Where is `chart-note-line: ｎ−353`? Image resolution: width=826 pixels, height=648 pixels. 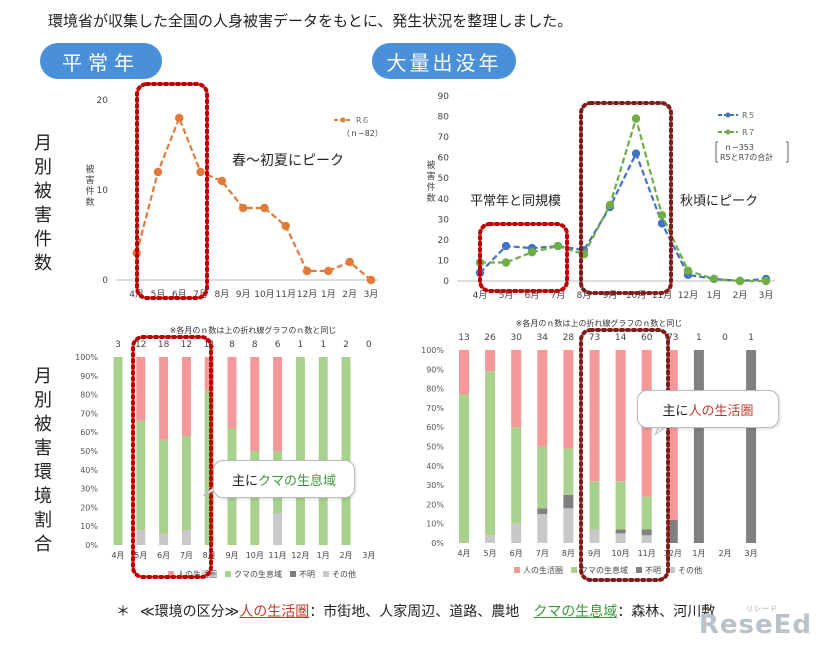 chart-note-line: ｎ−353 is located at coordinates (739, 147).